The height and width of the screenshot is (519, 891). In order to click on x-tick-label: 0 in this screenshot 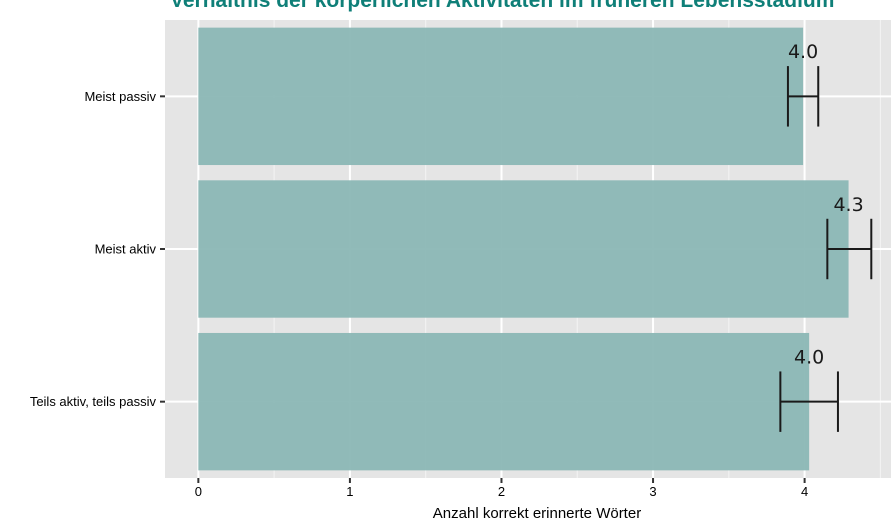, I will do `click(198, 491)`.